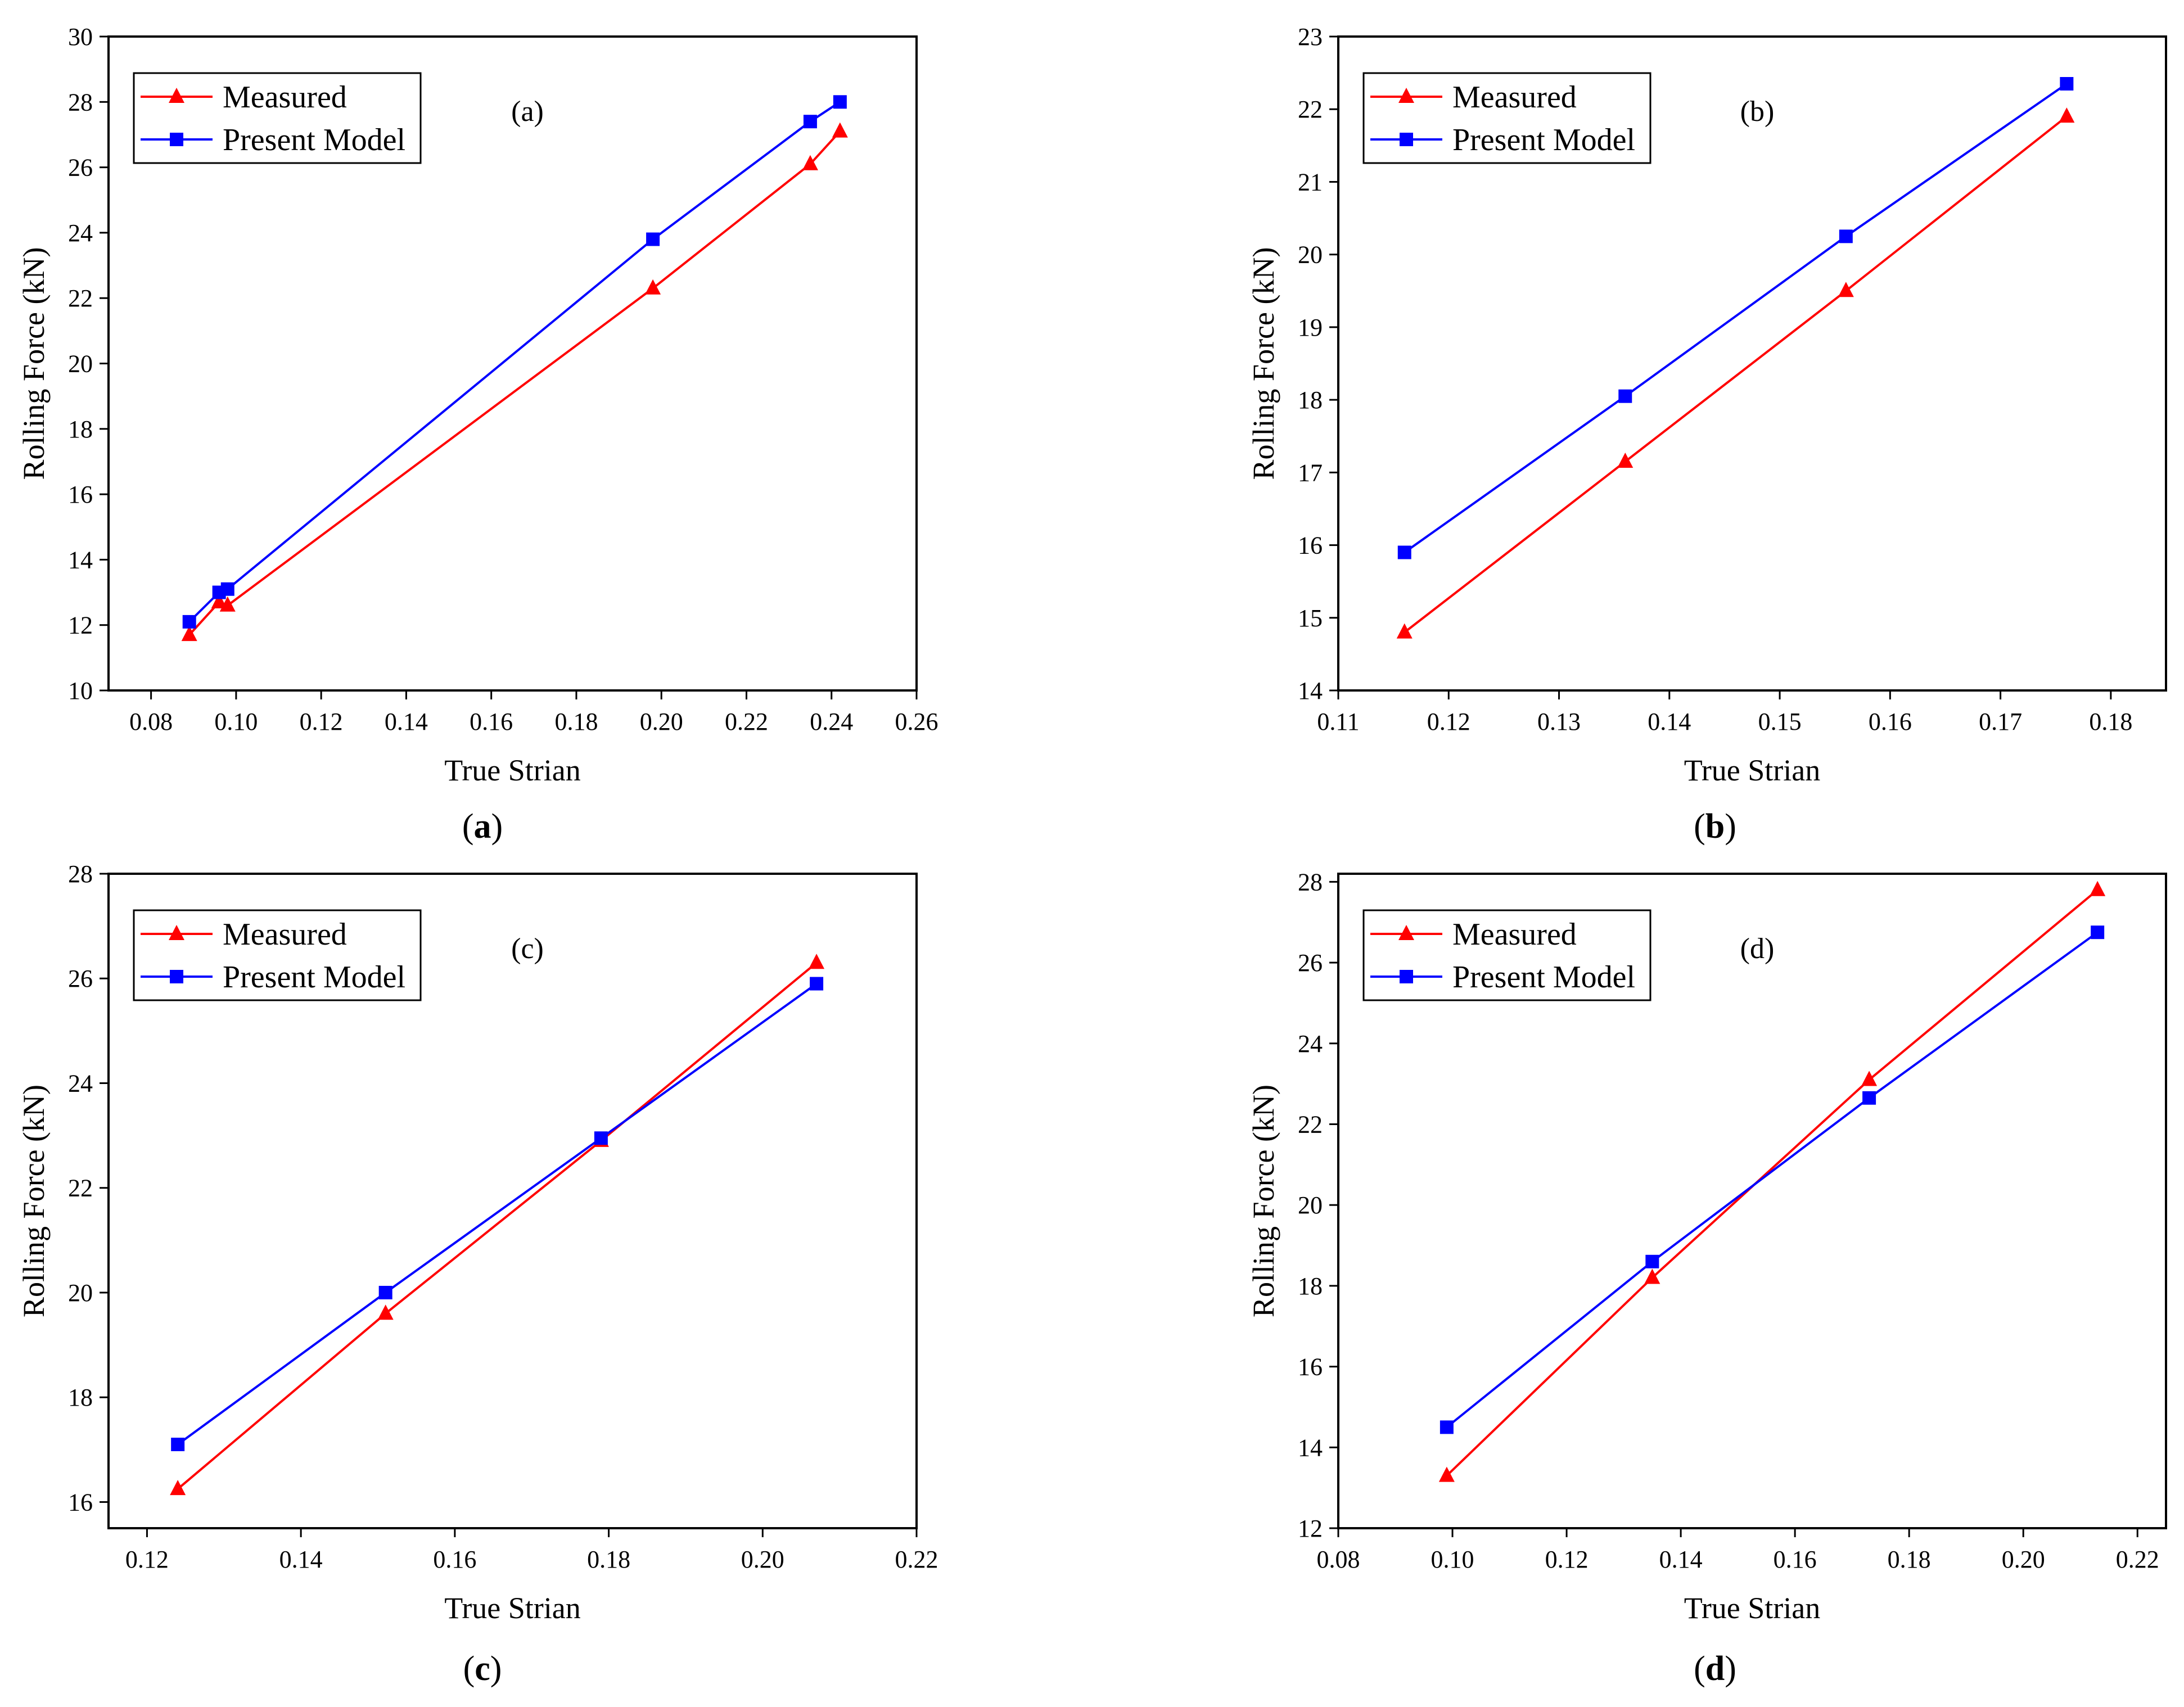 Image resolution: width=2184 pixels, height=1707 pixels. What do you see at coordinates (236, 721) in the screenshot?
I see `x-tick-label: 0.10` at bounding box center [236, 721].